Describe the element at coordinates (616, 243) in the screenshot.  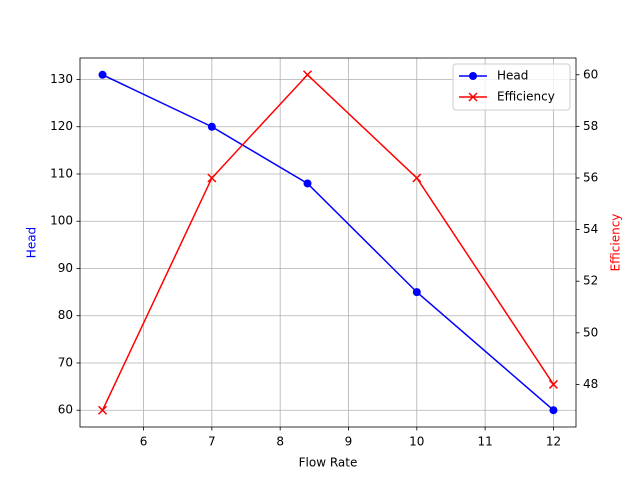
I see `y2-axis-label: Efficiency` at that location.